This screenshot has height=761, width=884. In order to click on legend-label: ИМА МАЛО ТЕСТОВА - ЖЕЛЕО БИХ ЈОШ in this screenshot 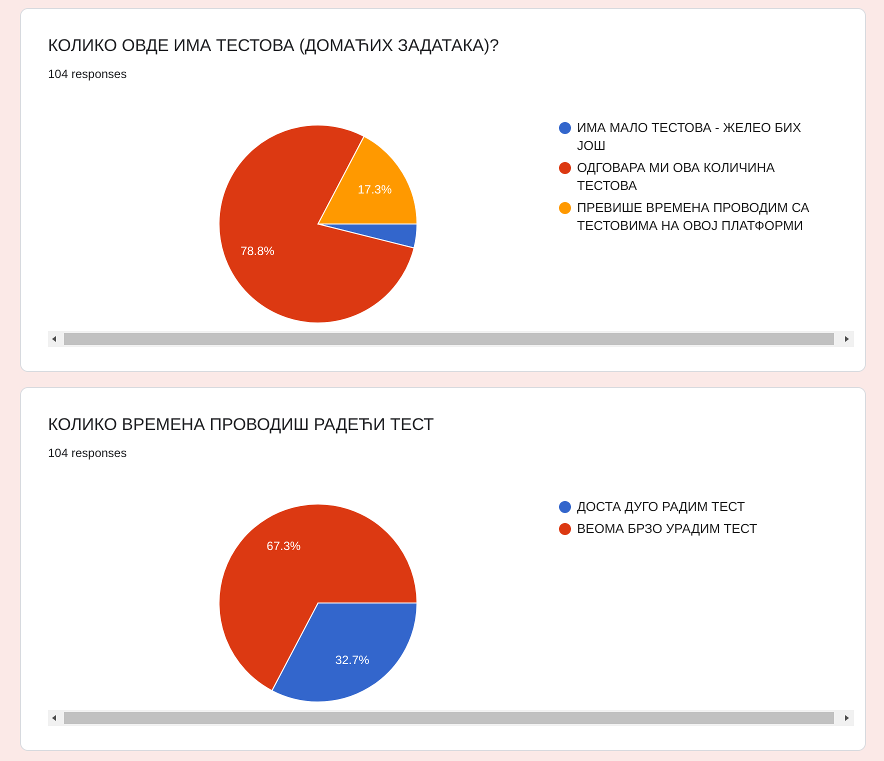, I will do `click(689, 137)`.